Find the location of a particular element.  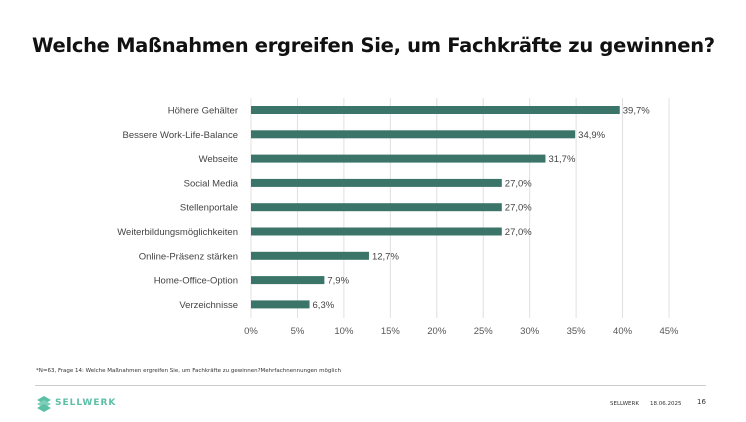

footer-company: SELLWERK is located at coordinates (624, 404).